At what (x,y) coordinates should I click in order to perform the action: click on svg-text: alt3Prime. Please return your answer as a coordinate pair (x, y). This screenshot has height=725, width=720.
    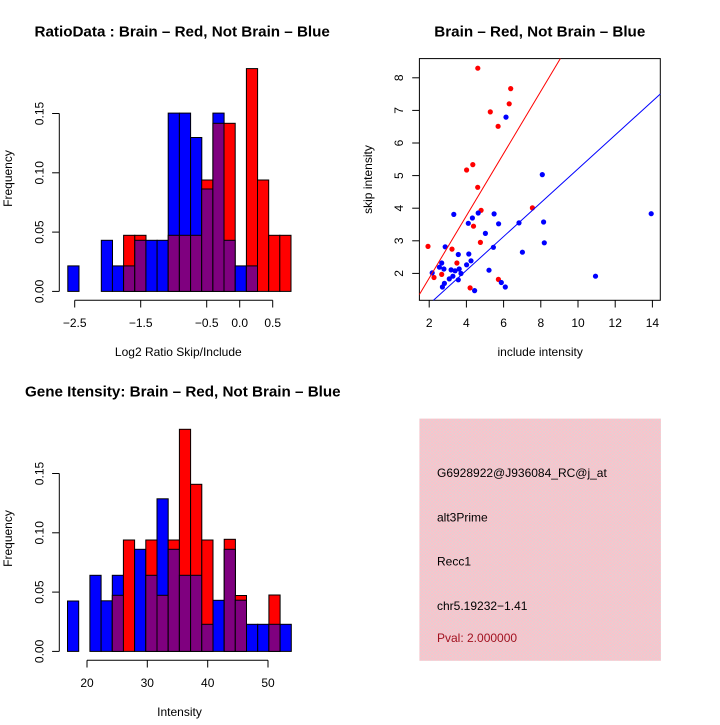
    Looking at the image, I should click on (462, 517).